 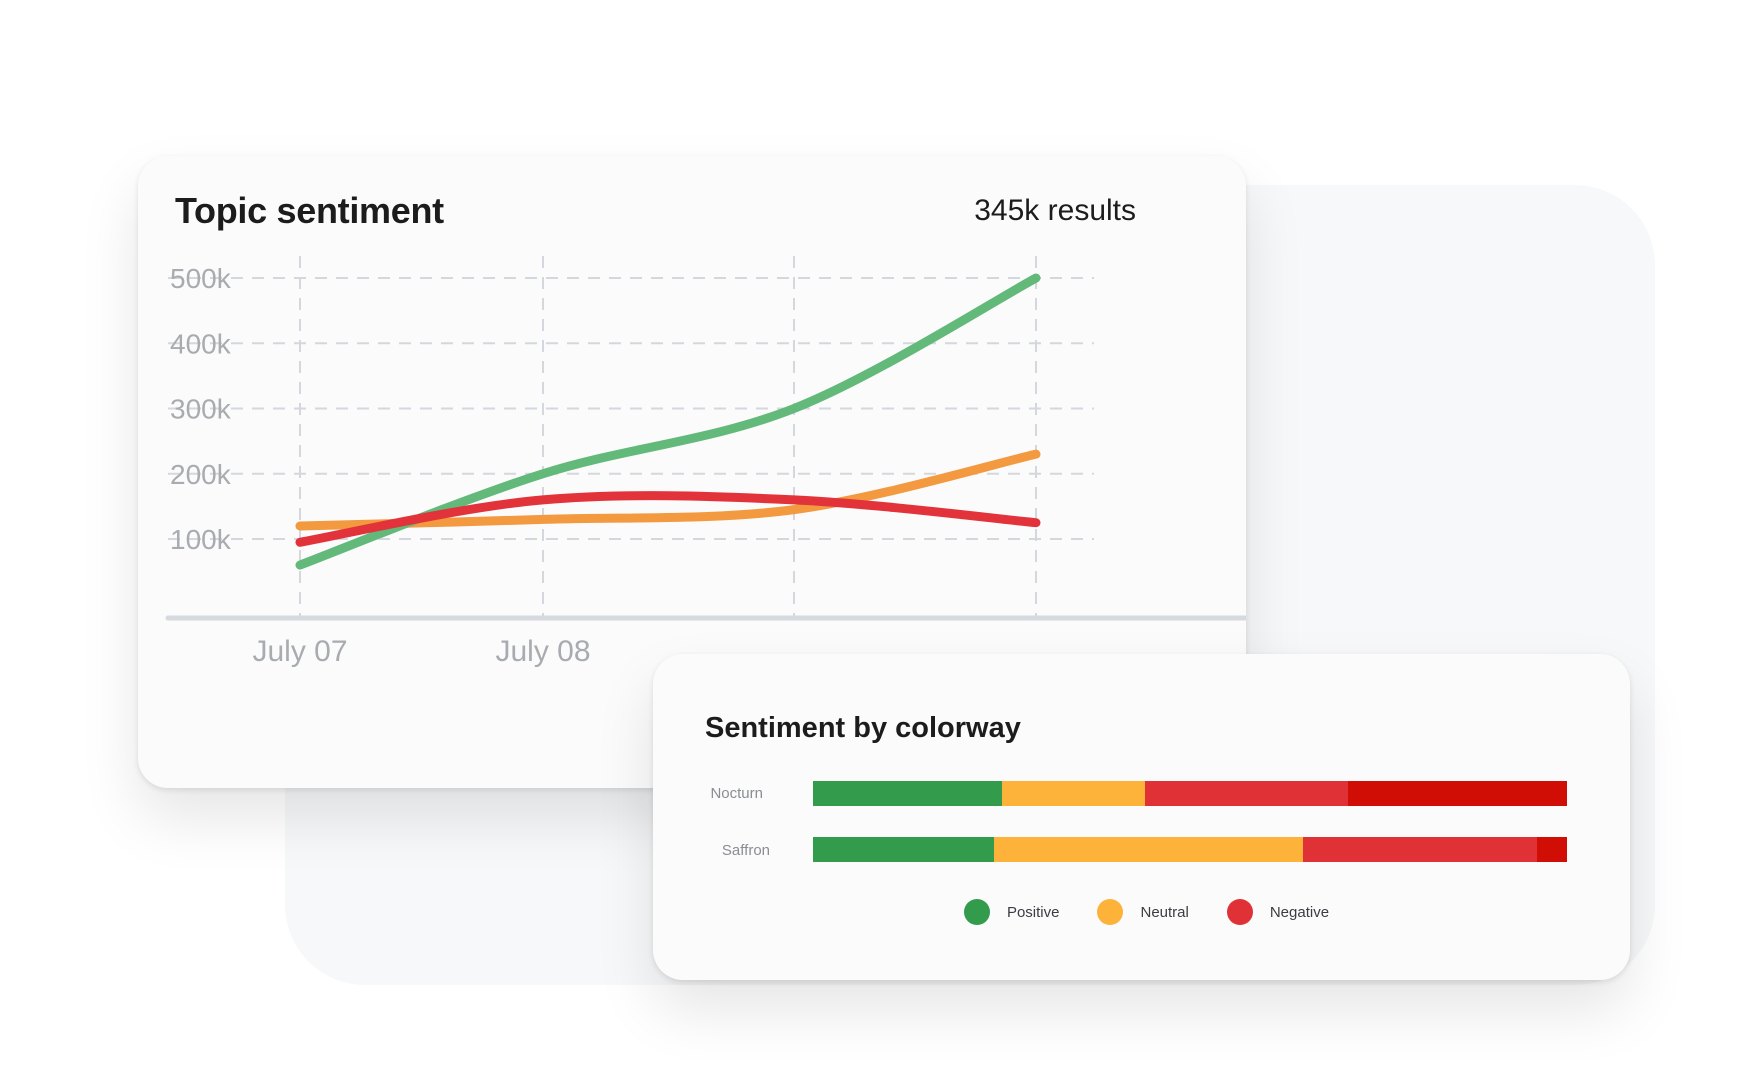 What do you see at coordinates (309, 210) in the screenshot?
I see `topic-sentiment-title: Topic sentiment` at bounding box center [309, 210].